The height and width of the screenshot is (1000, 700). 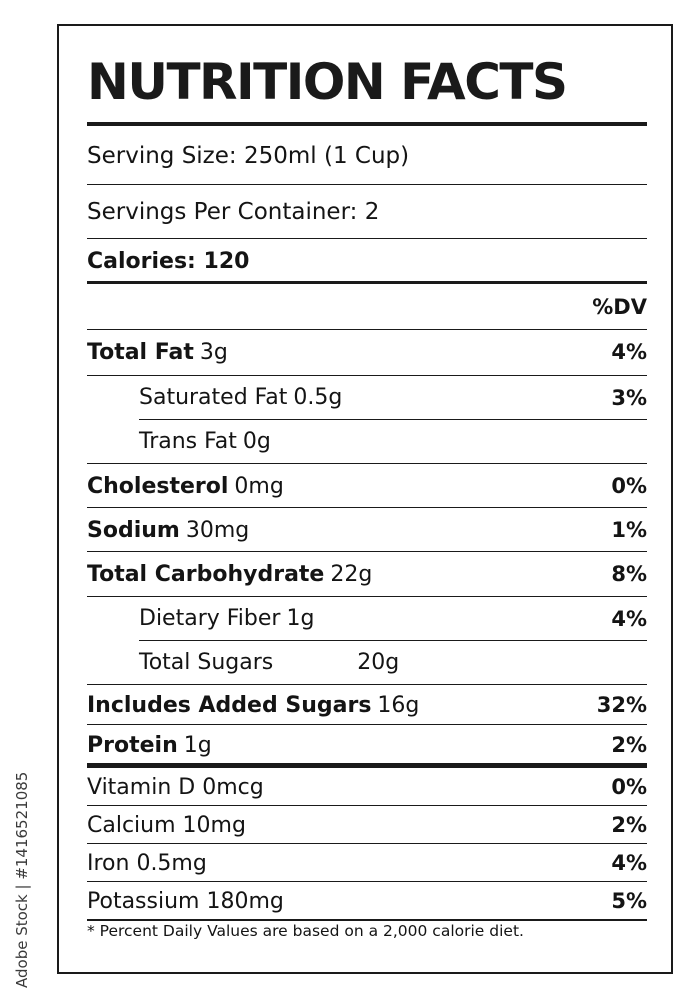 I want to click on vitamin-dv: 0%, so click(x=629, y=787).